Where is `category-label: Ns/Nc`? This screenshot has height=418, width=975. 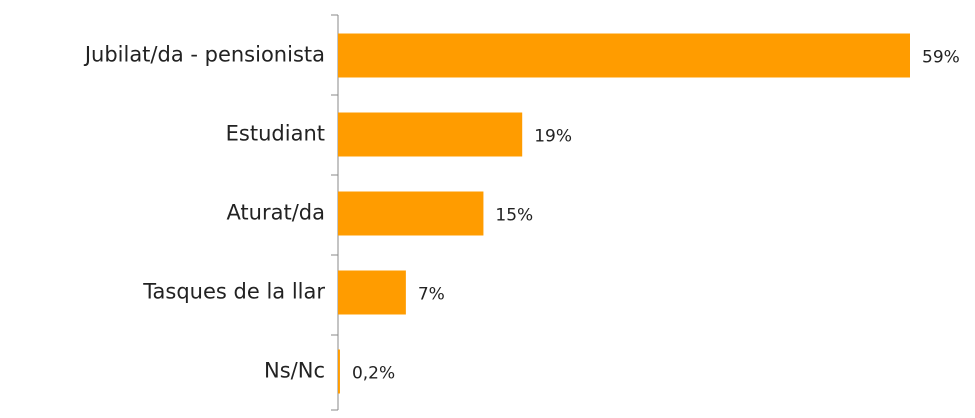 category-label: Ns/Nc is located at coordinates (294, 371).